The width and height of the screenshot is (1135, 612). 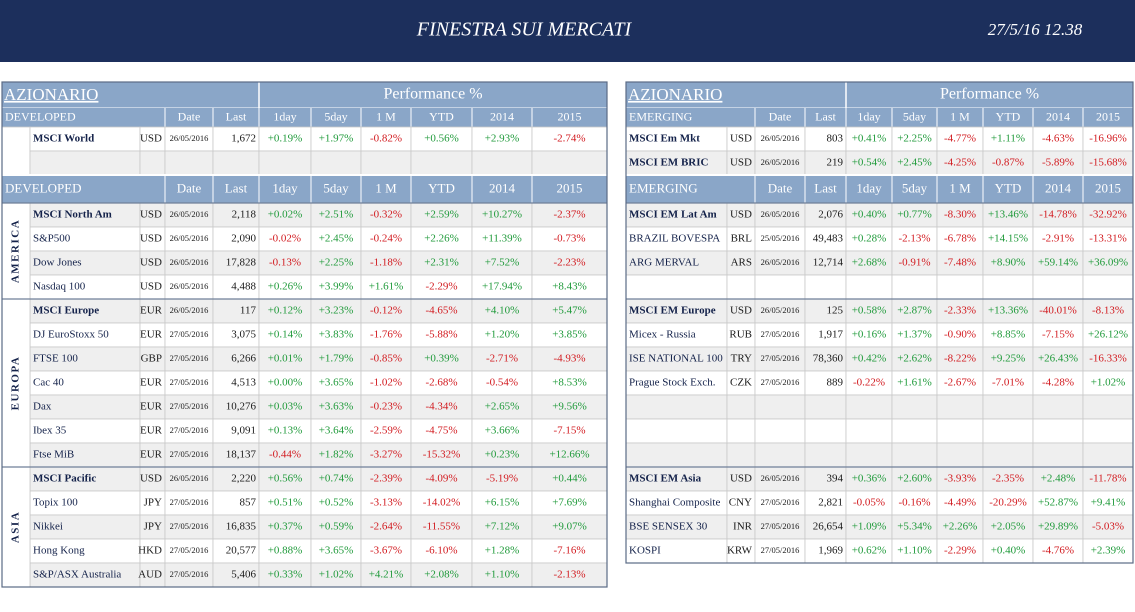 I want to click on column-header: Date, so click(x=189, y=187).